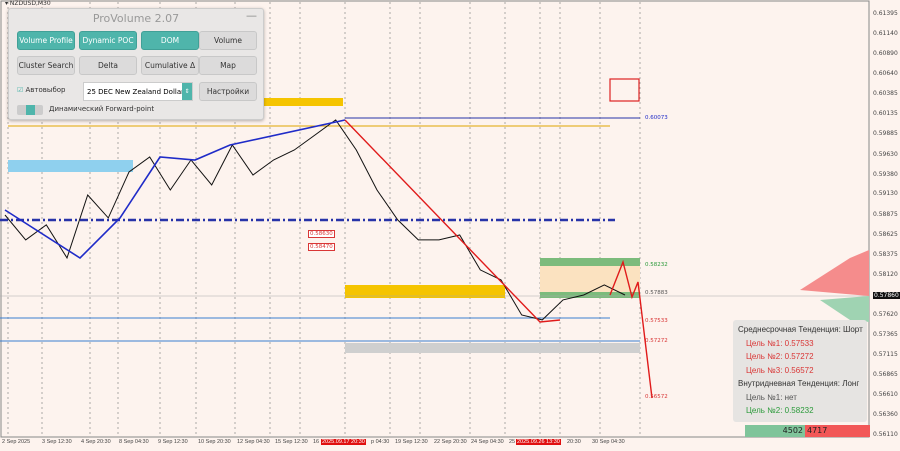  Describe the element at coordinates (452, 221) in the screenshot. I see `trend-line` at that location.